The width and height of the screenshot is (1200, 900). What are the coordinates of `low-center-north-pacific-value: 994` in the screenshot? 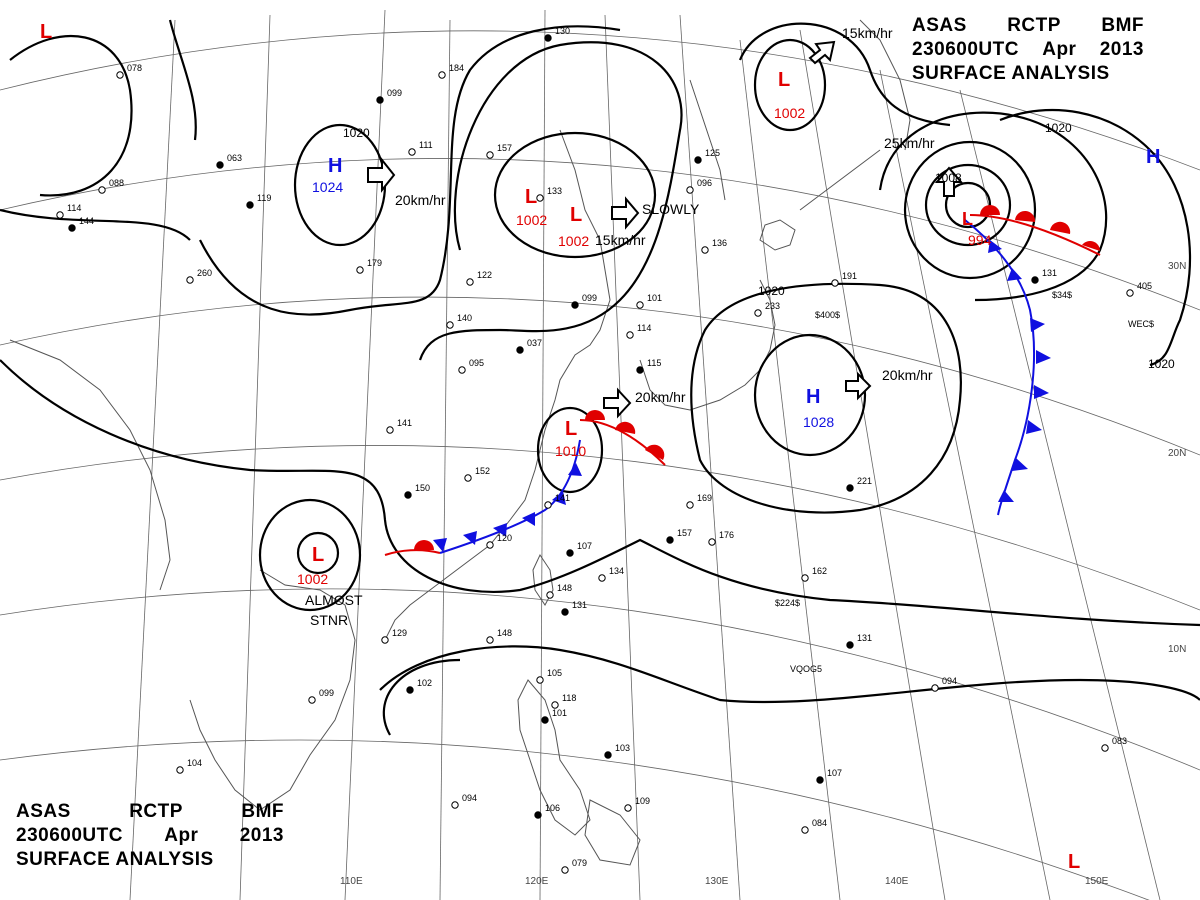 It's located at (980, 240).